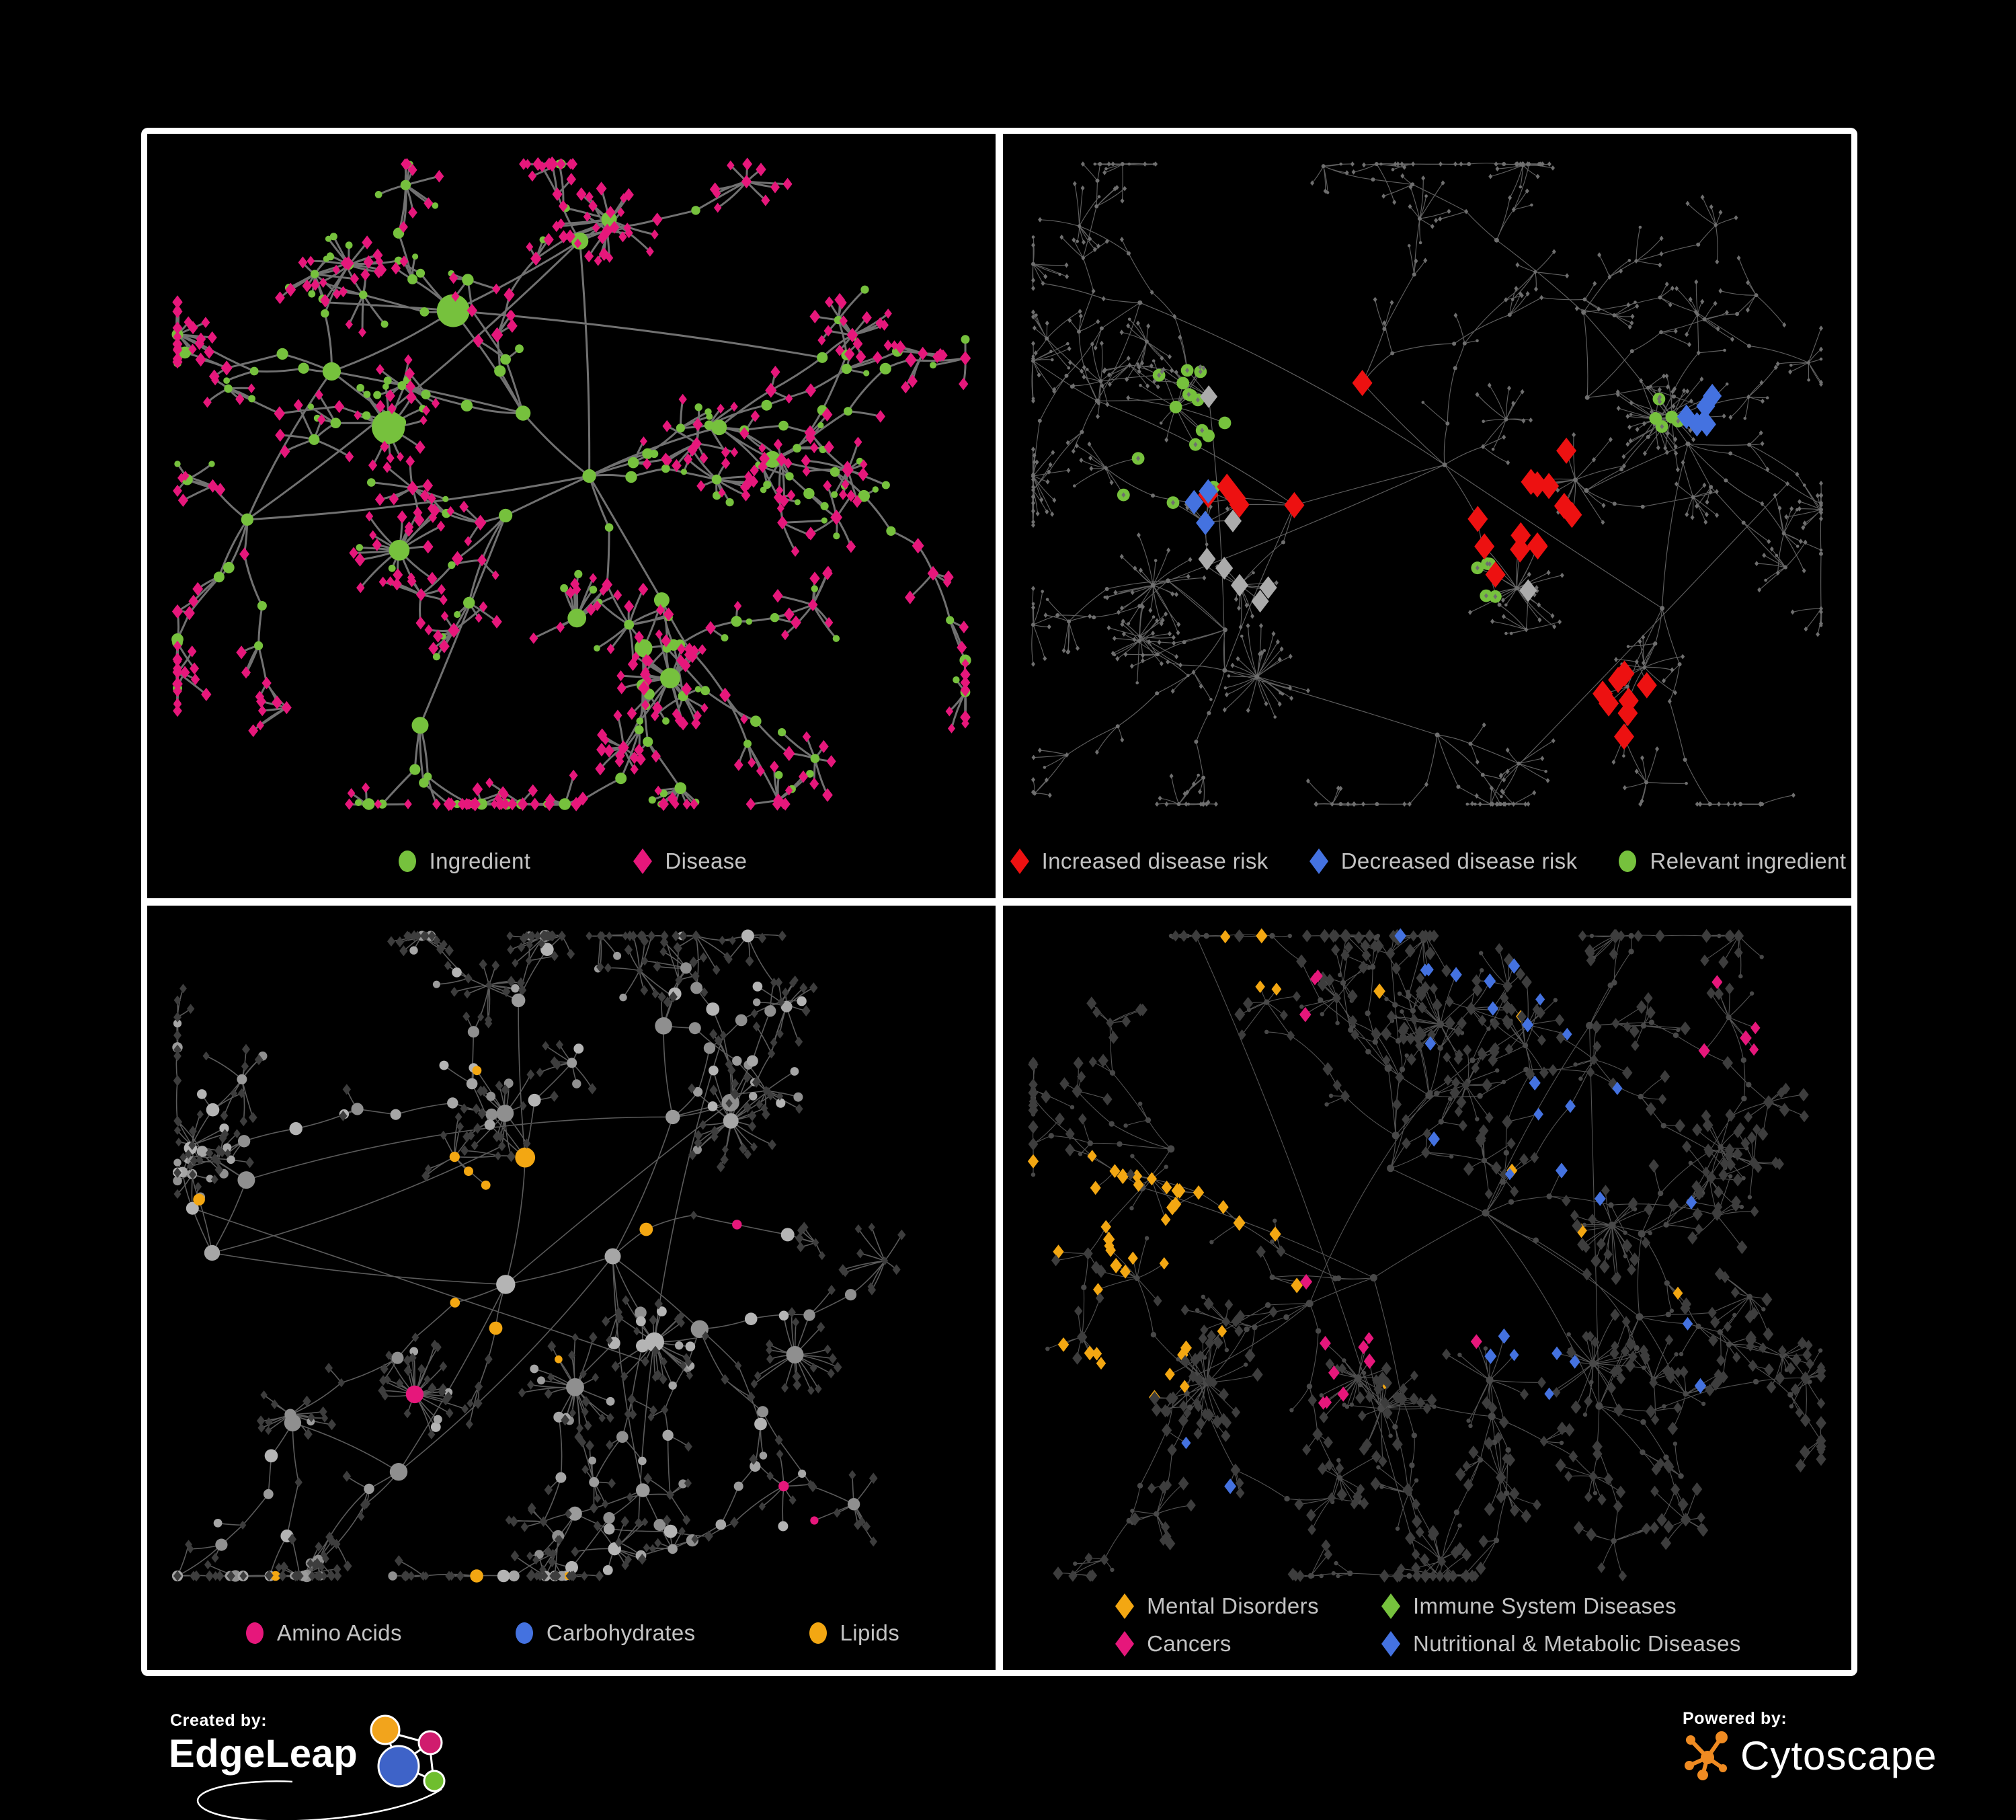 The width and height of the screenshot is (2016, 1820). I want to click on legend-label: Nutritional & Metabolic Diseases, so click(1576, 1643).